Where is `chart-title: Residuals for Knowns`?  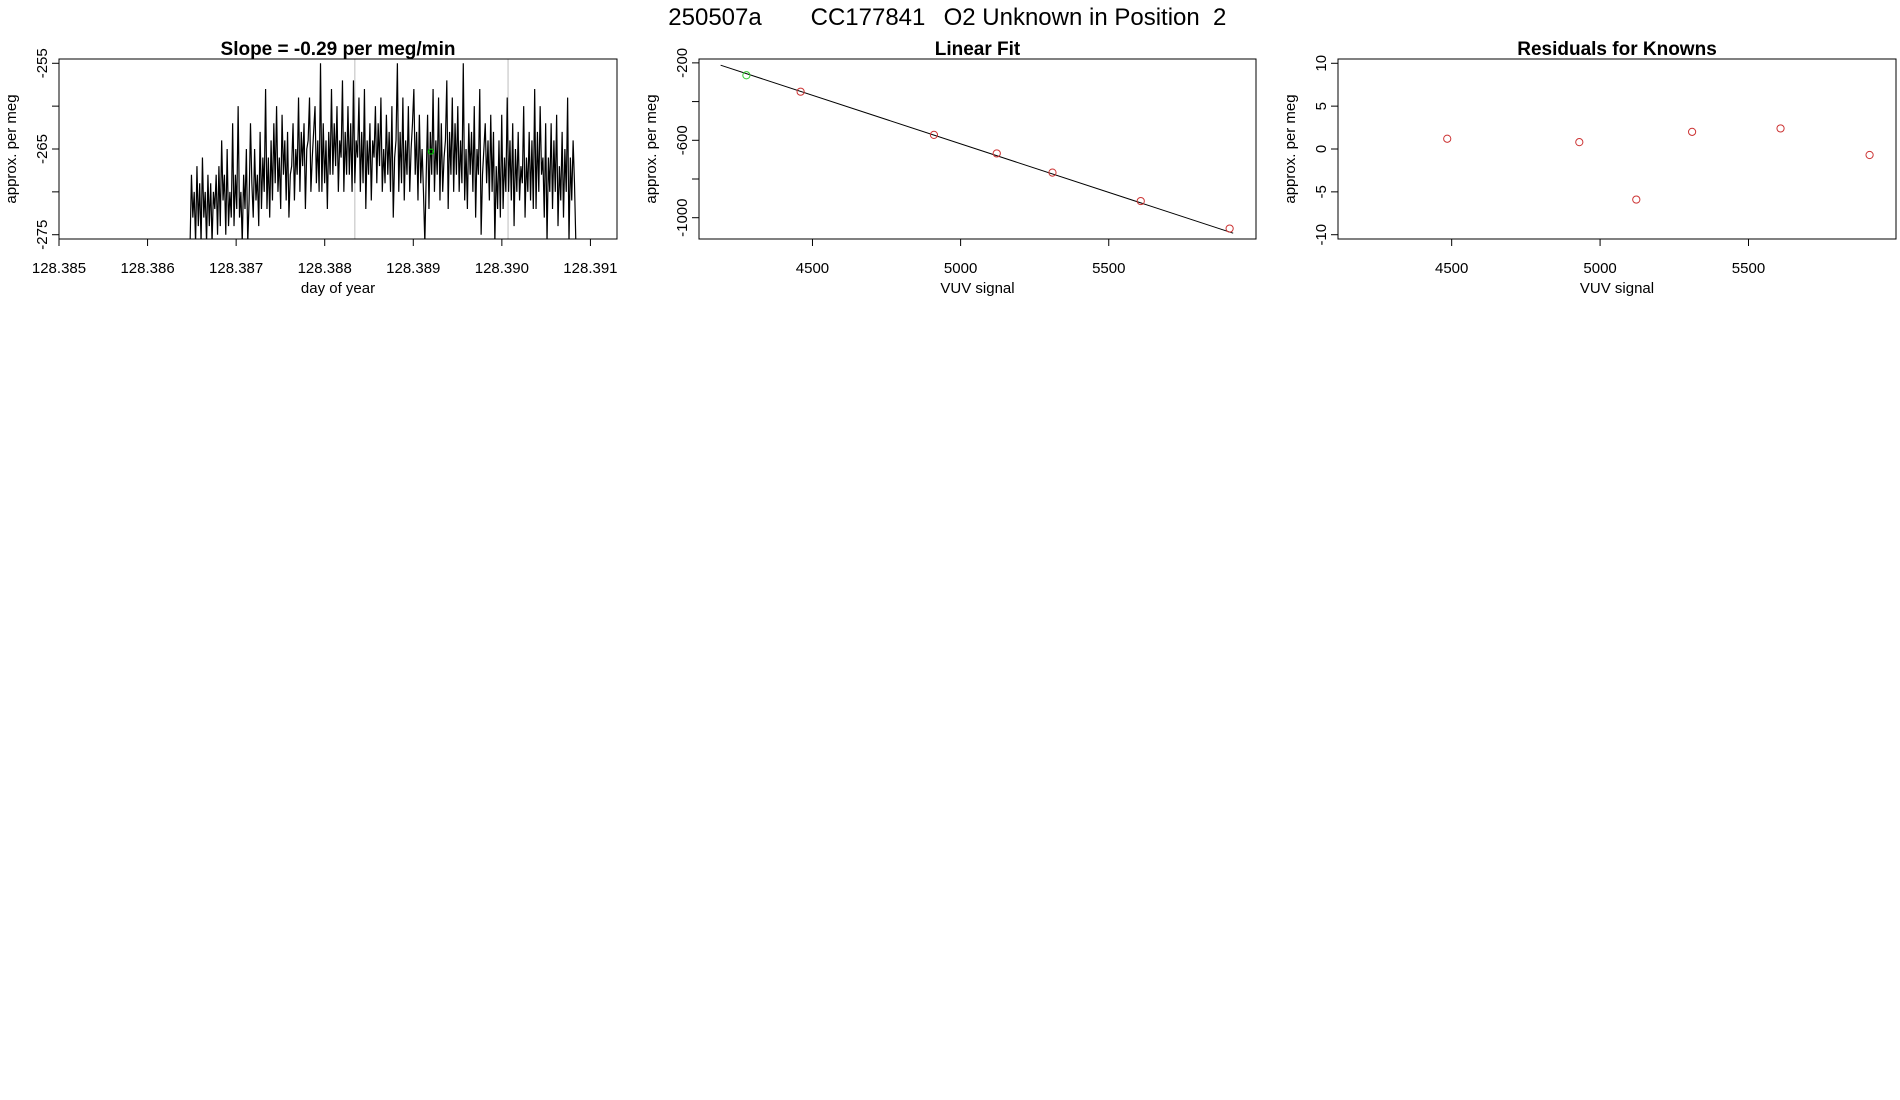 chart-title: Residuals for Knowns is located at coordinates (1617, 49).